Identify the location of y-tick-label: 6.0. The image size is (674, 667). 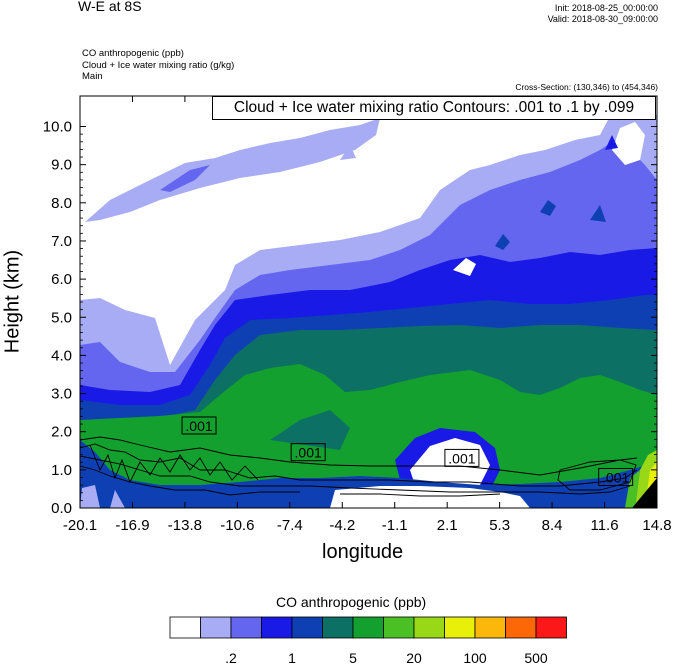
(61, 279).